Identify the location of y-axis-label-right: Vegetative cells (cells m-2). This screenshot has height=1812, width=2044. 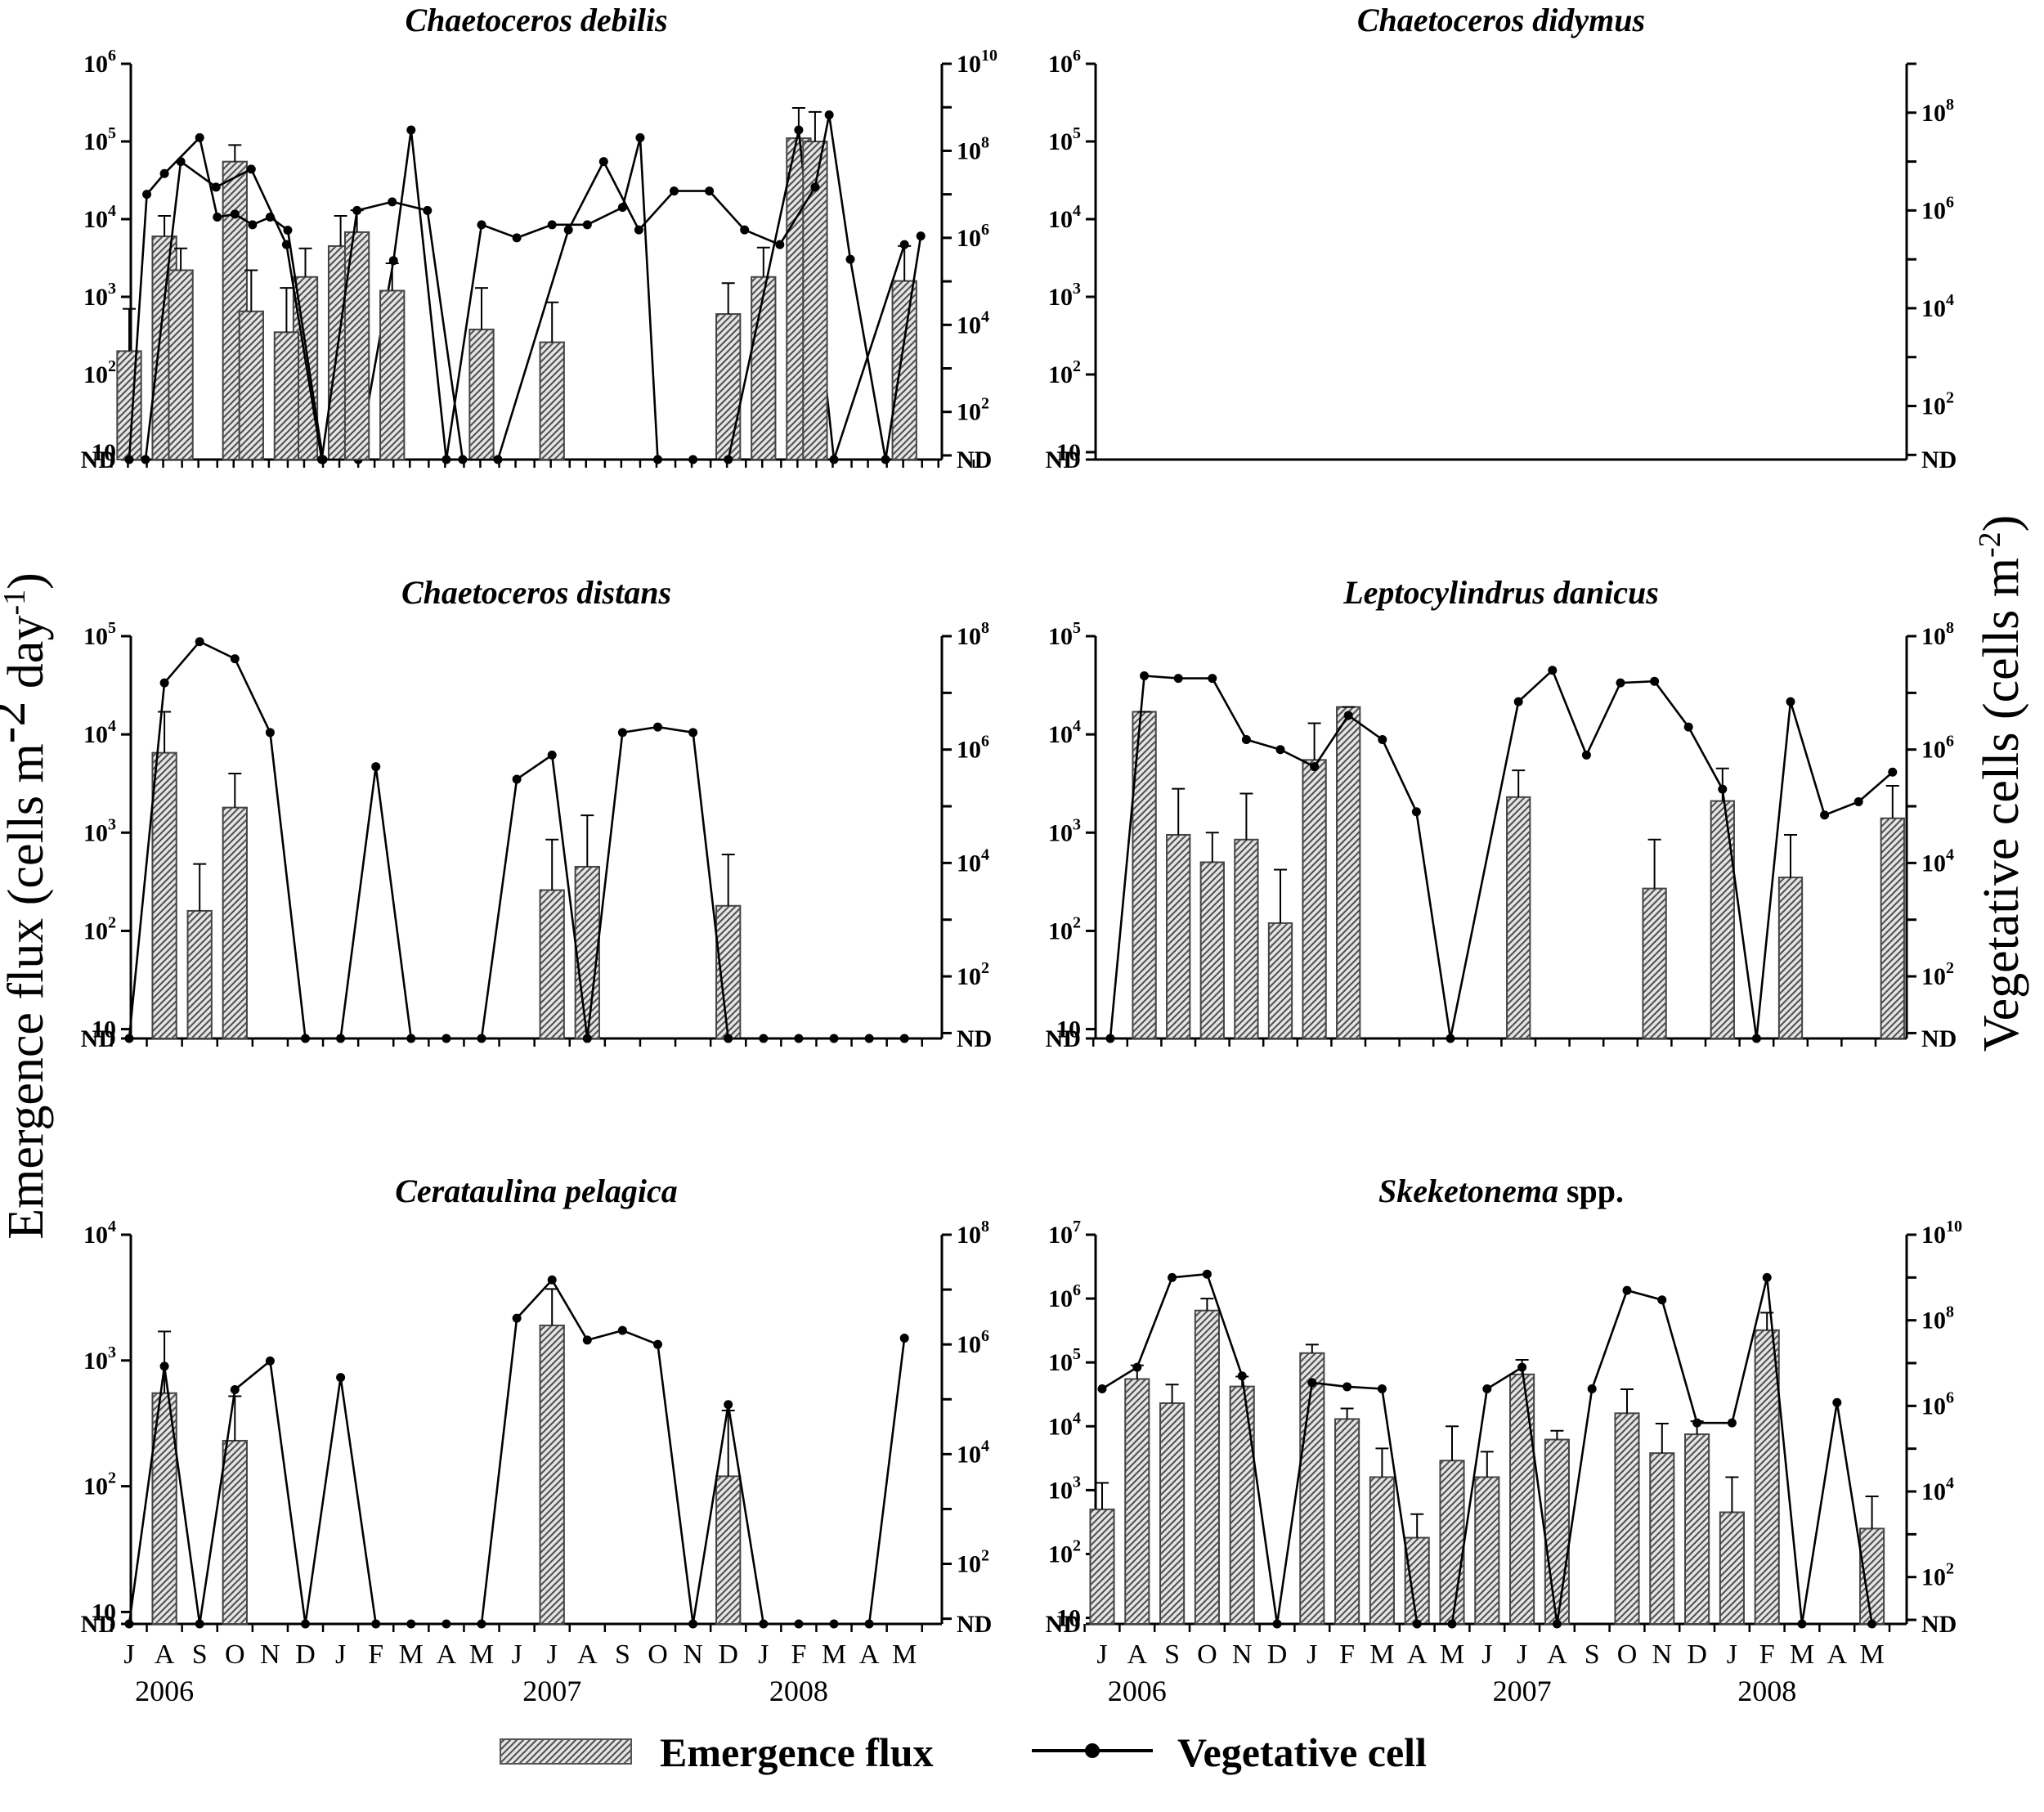
(2001, 783).